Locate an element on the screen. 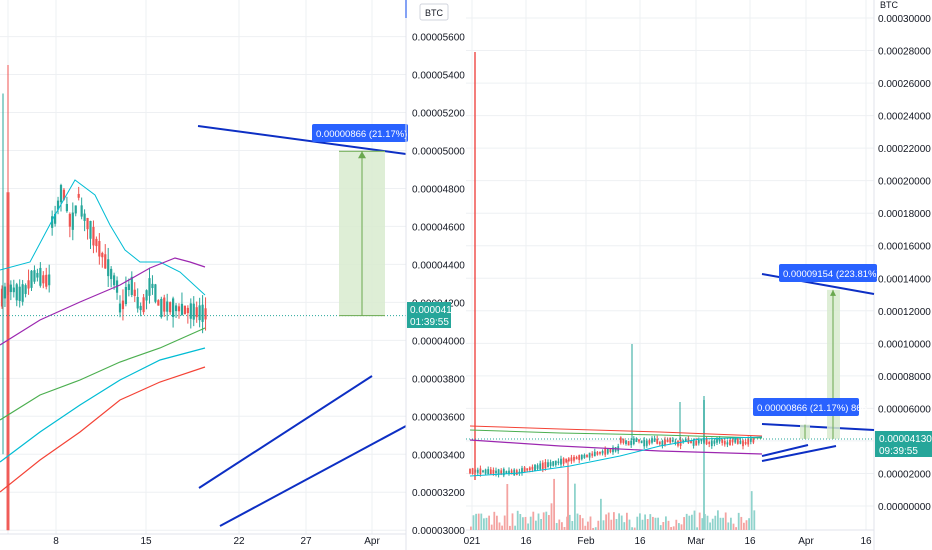 Image resolution: width=932 pixels, height=550 pixels. measure-badge-small-text: 0.00000866 (21.17%) 866 is located at coordinates (812, 408).